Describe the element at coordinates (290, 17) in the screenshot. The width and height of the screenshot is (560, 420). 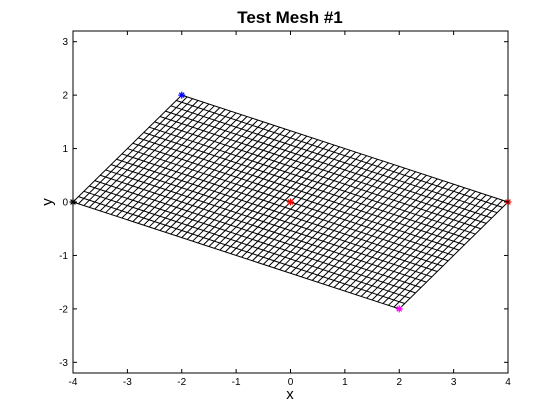
I see `chart-title: Test Mesh #1` at that location.